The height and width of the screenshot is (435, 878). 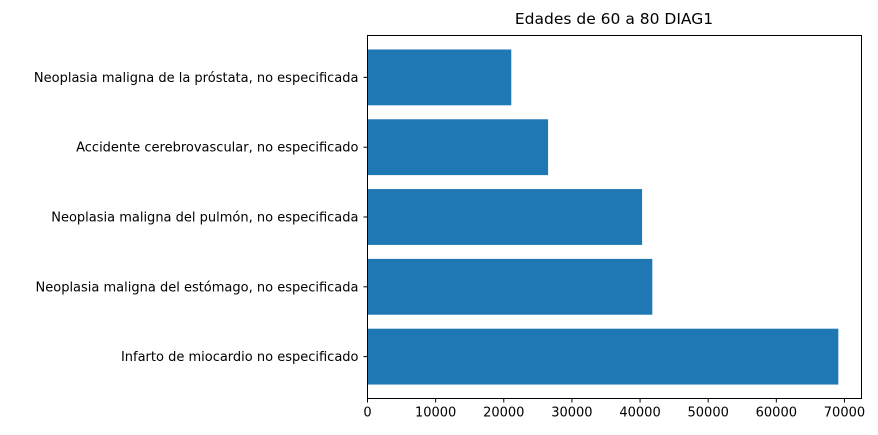 I want to click on category-label-0: Infarto de miocardio no especificado, so click(x=240, y=357).